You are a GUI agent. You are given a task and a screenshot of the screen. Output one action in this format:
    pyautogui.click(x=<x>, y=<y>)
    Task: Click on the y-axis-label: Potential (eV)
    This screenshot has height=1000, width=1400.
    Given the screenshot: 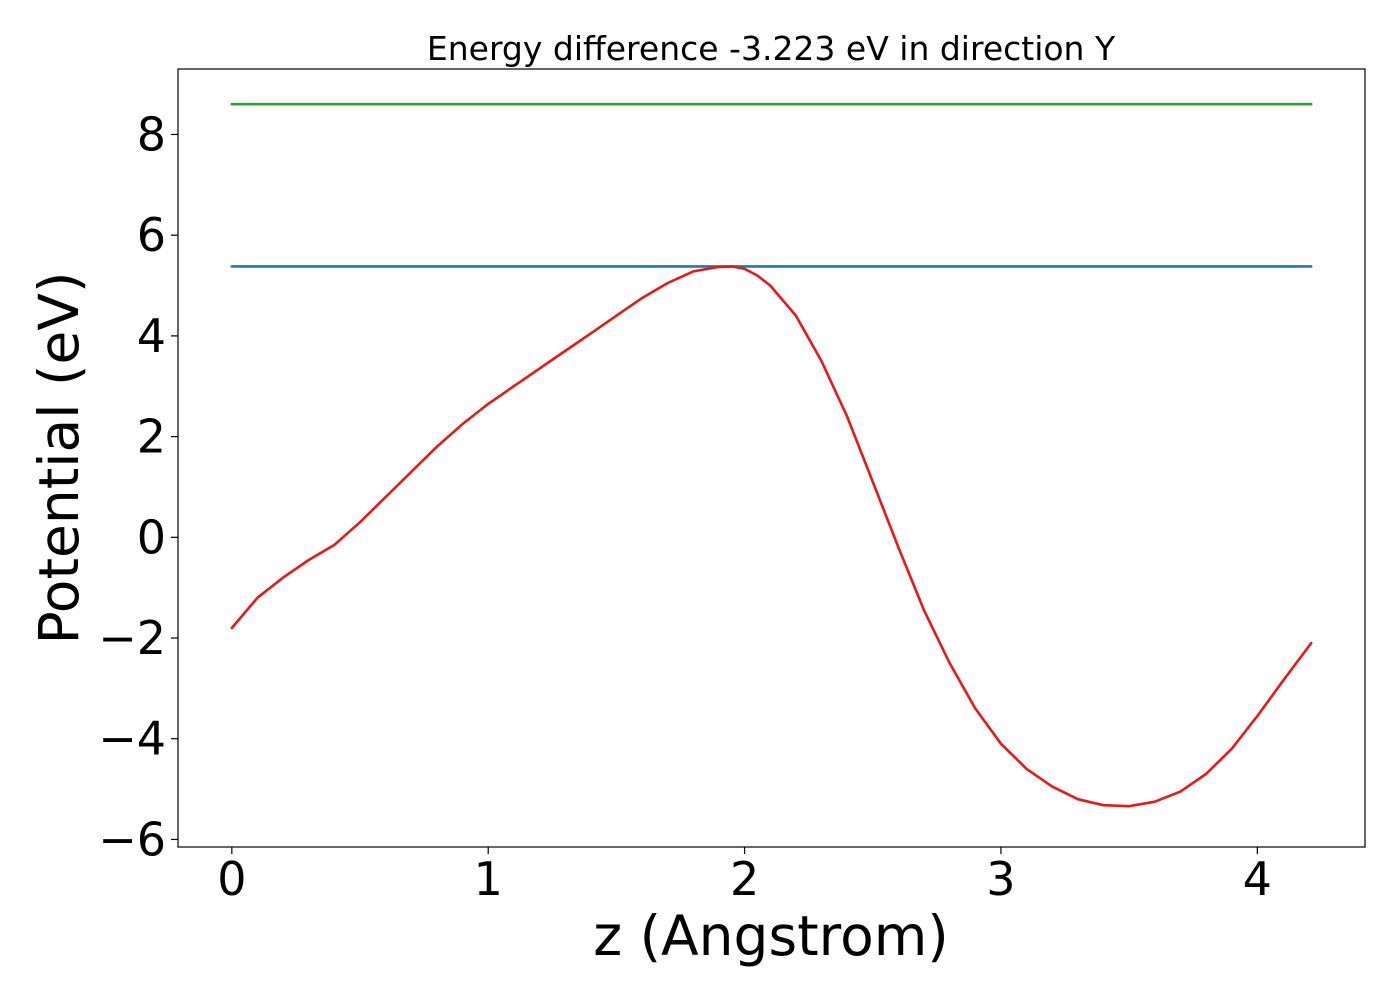 What is the action you would take?
    pyautogui.click(x=59, y=458)
    